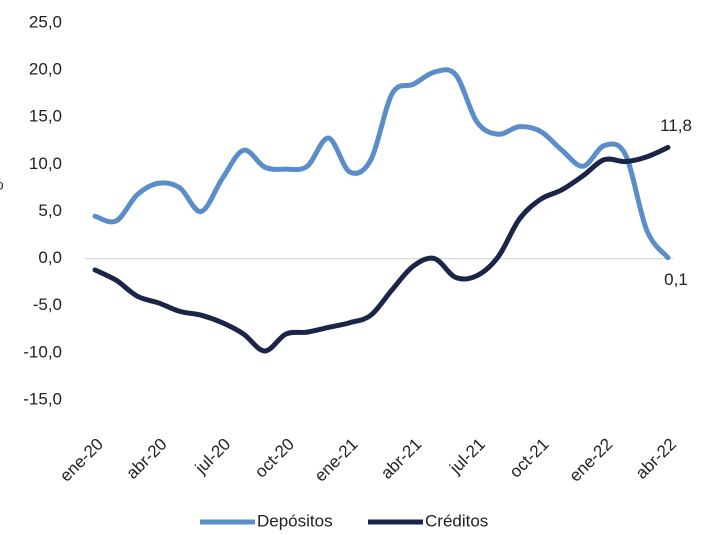 This screenshot has height=535, width=715. I want to click on x-tick-label: jul-21, so click(467, 457).